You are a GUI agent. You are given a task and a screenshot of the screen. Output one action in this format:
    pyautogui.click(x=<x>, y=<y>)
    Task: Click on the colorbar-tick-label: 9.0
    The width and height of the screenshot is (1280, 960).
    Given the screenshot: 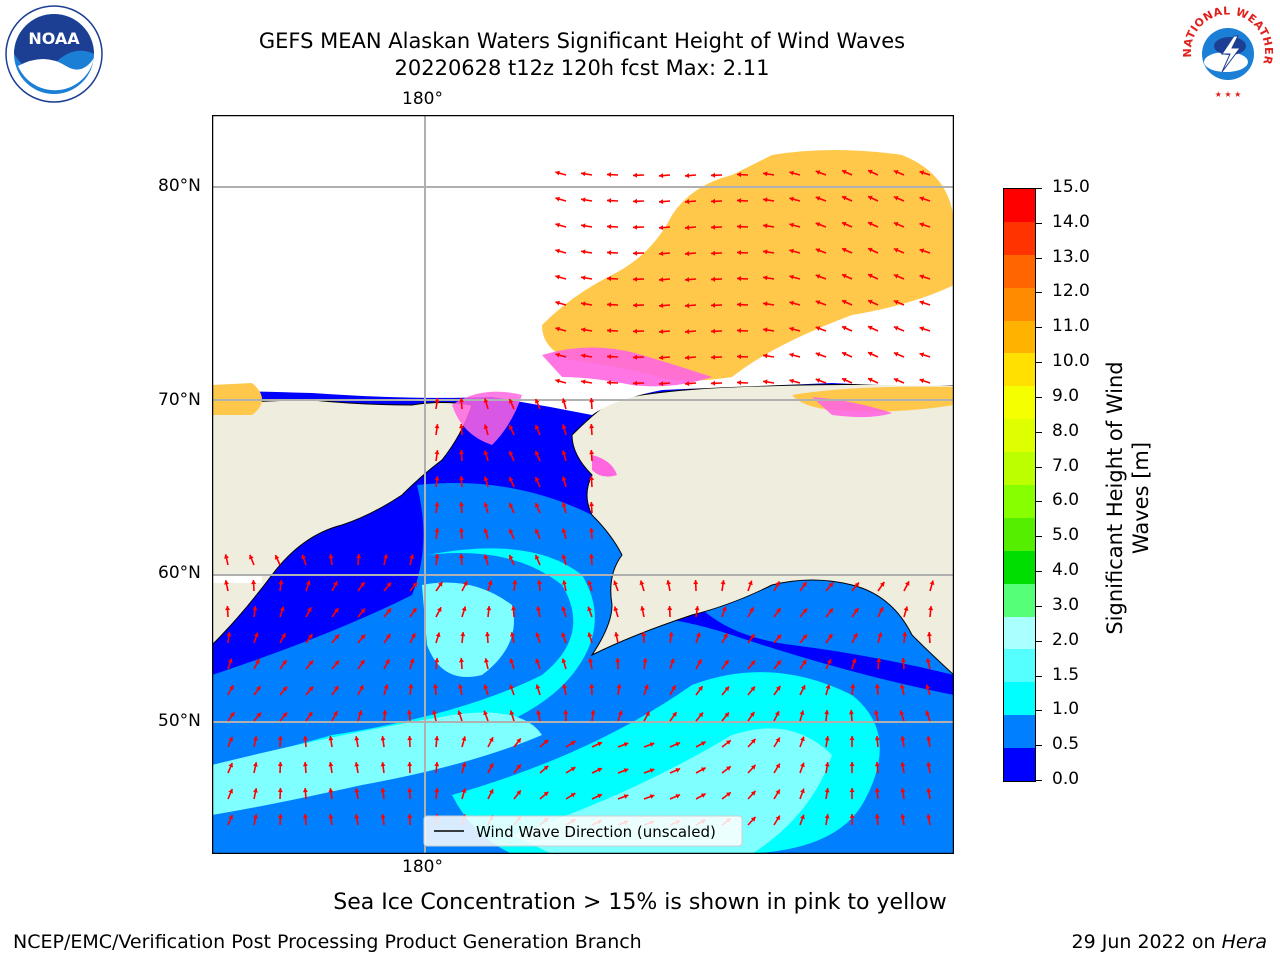 What is the action you would take?
    pyautogui.click(x=1066, y=395)
    